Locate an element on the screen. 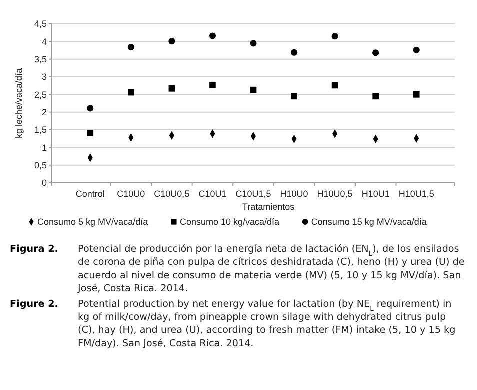  y-tick-label: 3,5 is located at coordinates (40, 59).